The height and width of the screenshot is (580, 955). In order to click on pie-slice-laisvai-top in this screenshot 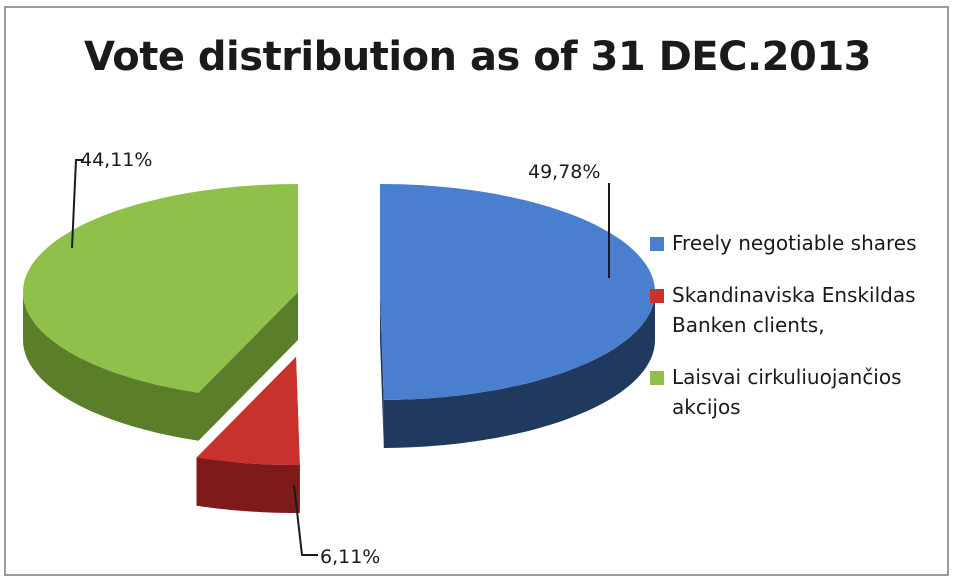, I will do `click(160, 288)`.